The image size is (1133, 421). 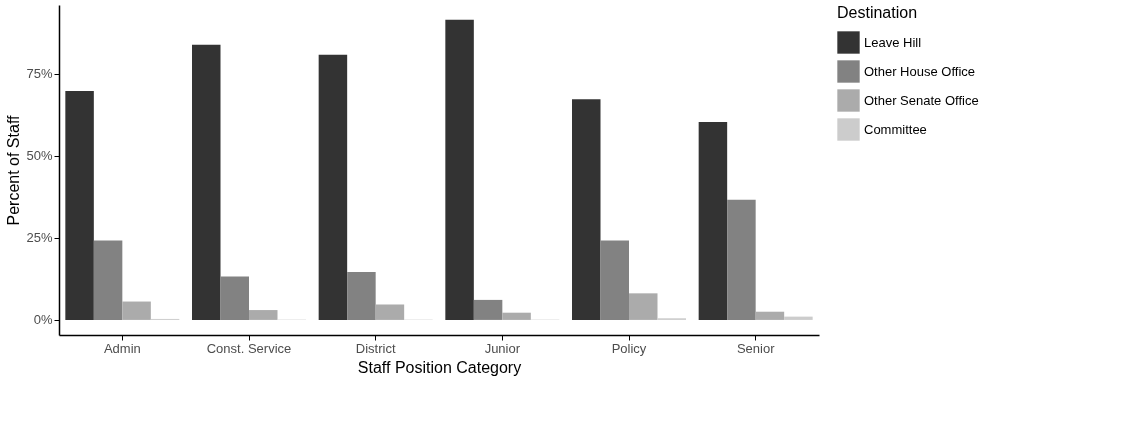 I want to click on y-tick-label: 50%, so click(x=39, y=156).